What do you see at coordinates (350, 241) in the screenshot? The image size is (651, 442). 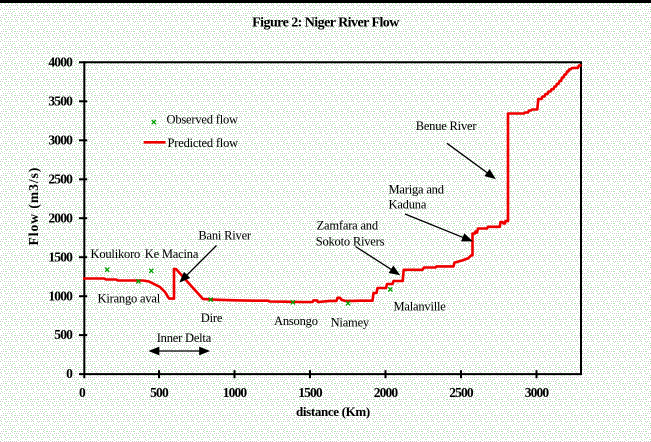 I see `svg-text: Sokoto Rivers` at bounding box center [350, 241].